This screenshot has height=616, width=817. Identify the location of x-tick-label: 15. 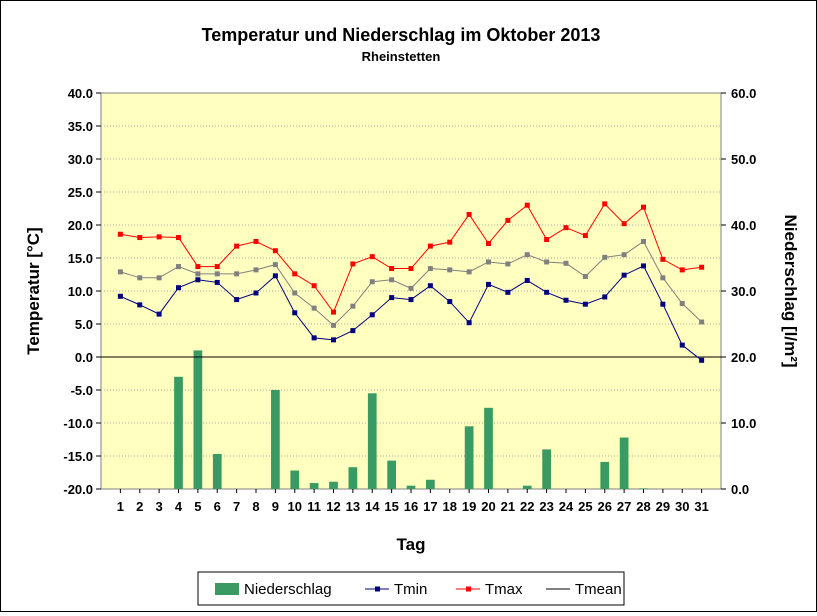
(391, 506).